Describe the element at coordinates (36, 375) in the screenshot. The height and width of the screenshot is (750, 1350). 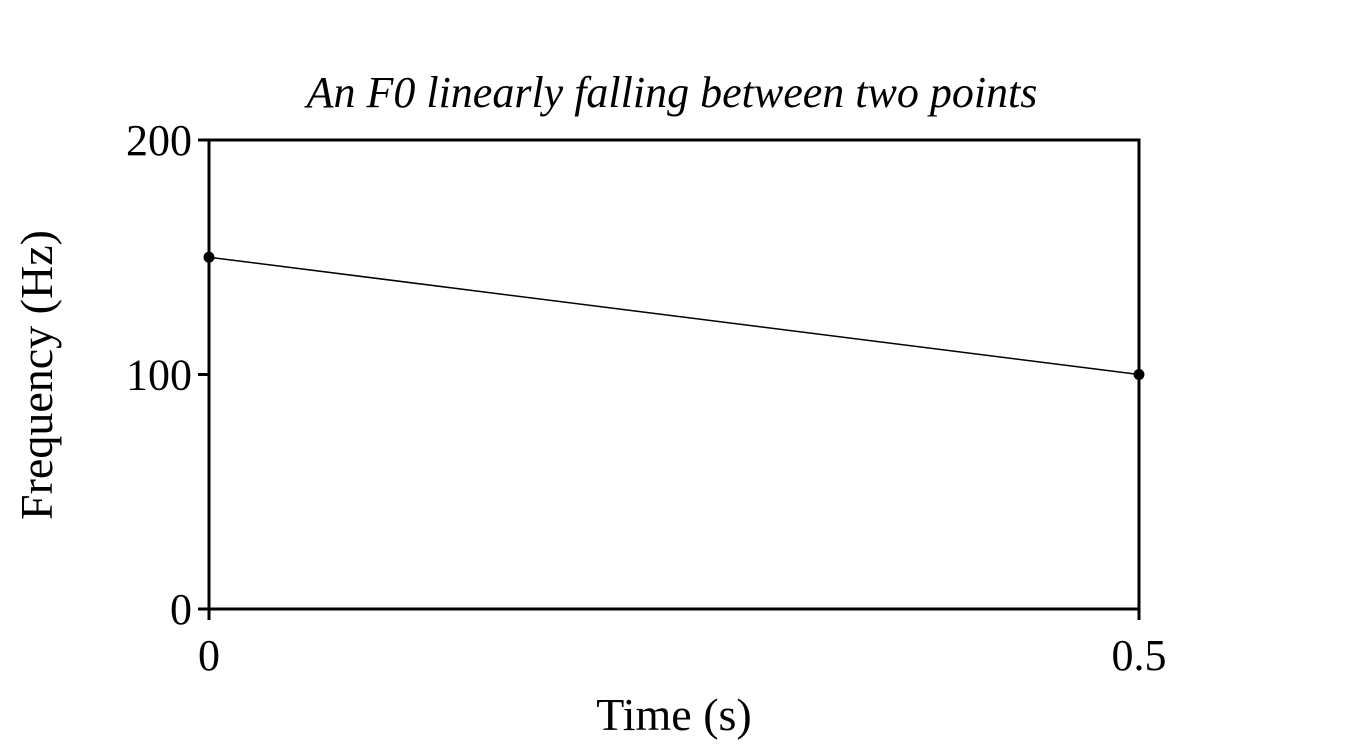
I see `y-axis-label: Frequency (Hz)` at that location.